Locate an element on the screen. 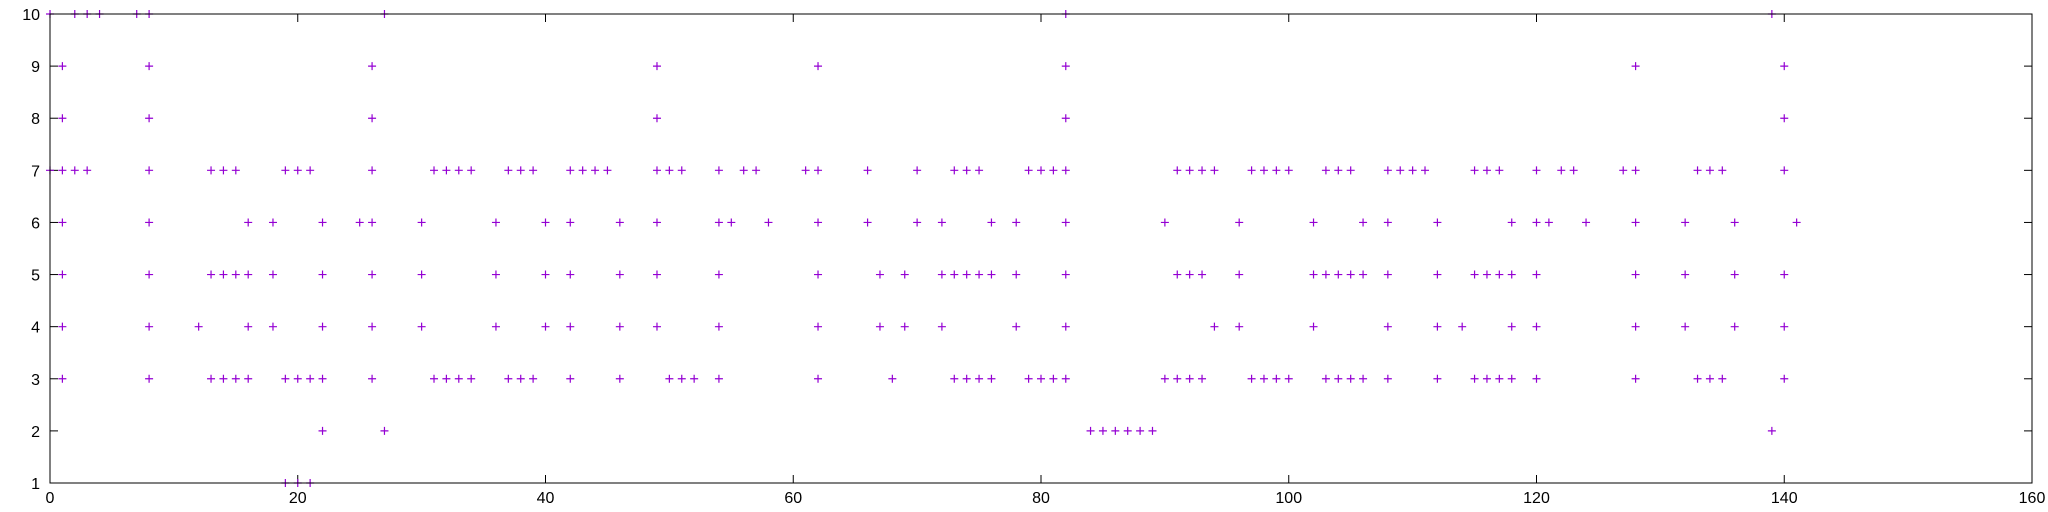 This screenshot has height=512, width=2048. x-tick-label: 40 is located at coordinates (546, 498).